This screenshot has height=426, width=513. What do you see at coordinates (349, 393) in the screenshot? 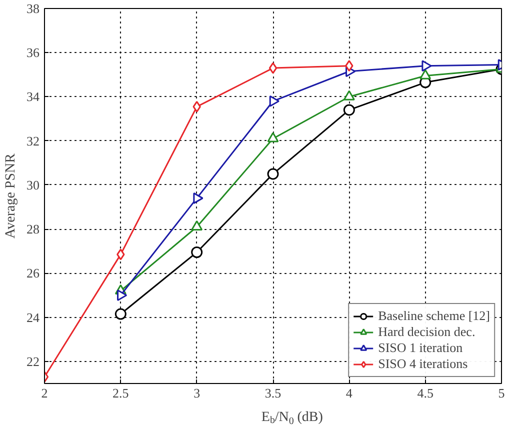
I see `x-tick-label: 4` at bounding box center [349, 393].